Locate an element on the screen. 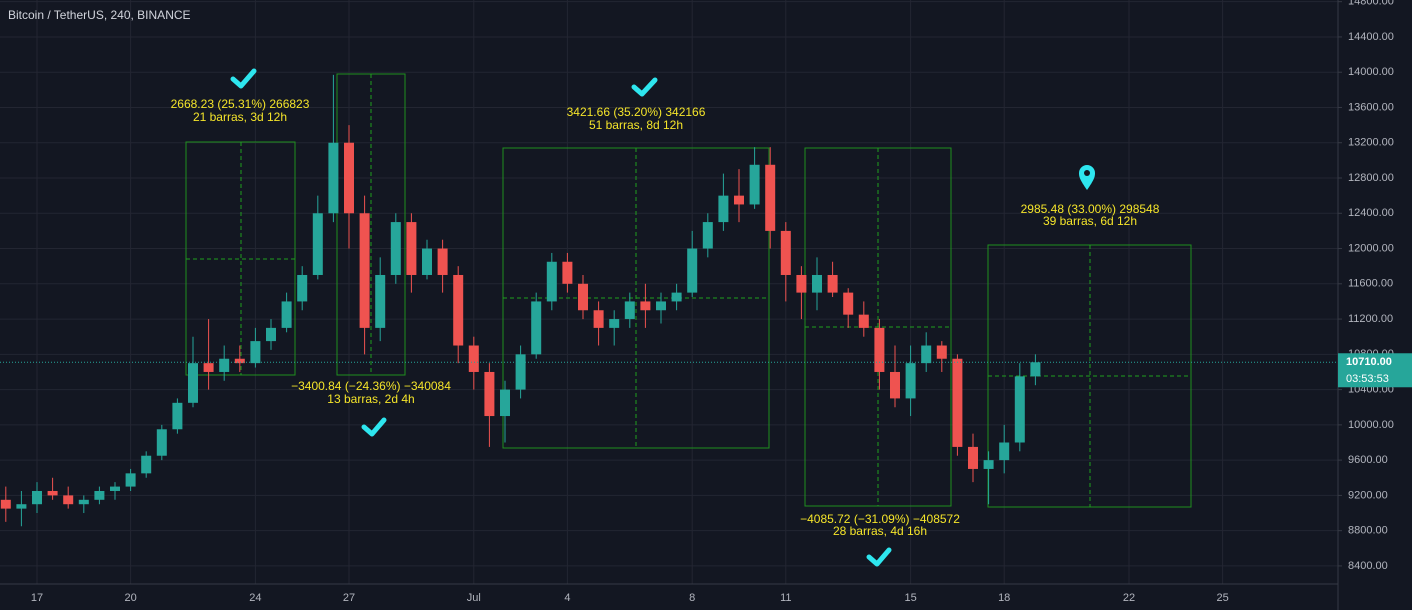  annotation: 2985.48 (33.00%) 298548 is located at coordinates (1090, 209).